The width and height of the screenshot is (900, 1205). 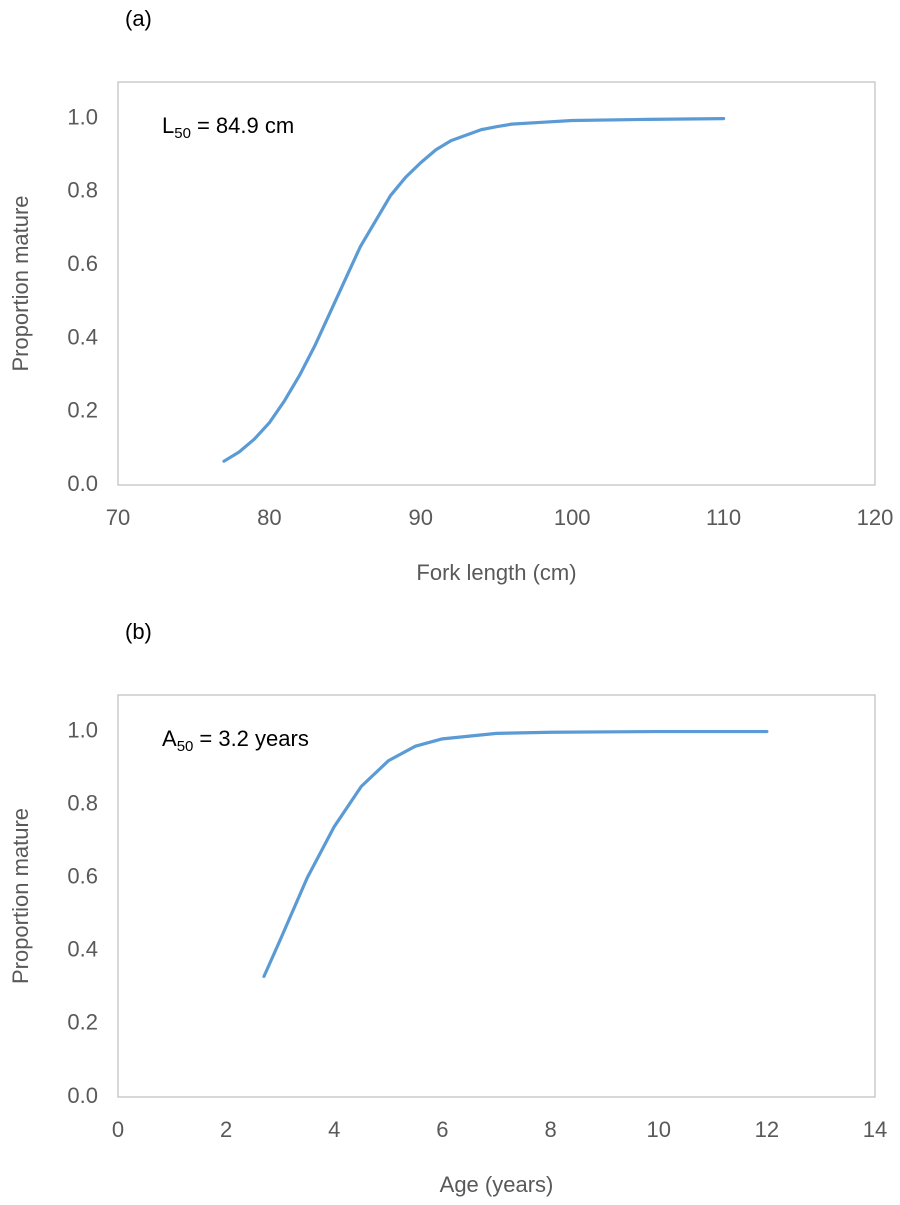 What do you see at coordinates (515, 853) in the screenshot?
I see `data-line` at bounding box center [515, 853].